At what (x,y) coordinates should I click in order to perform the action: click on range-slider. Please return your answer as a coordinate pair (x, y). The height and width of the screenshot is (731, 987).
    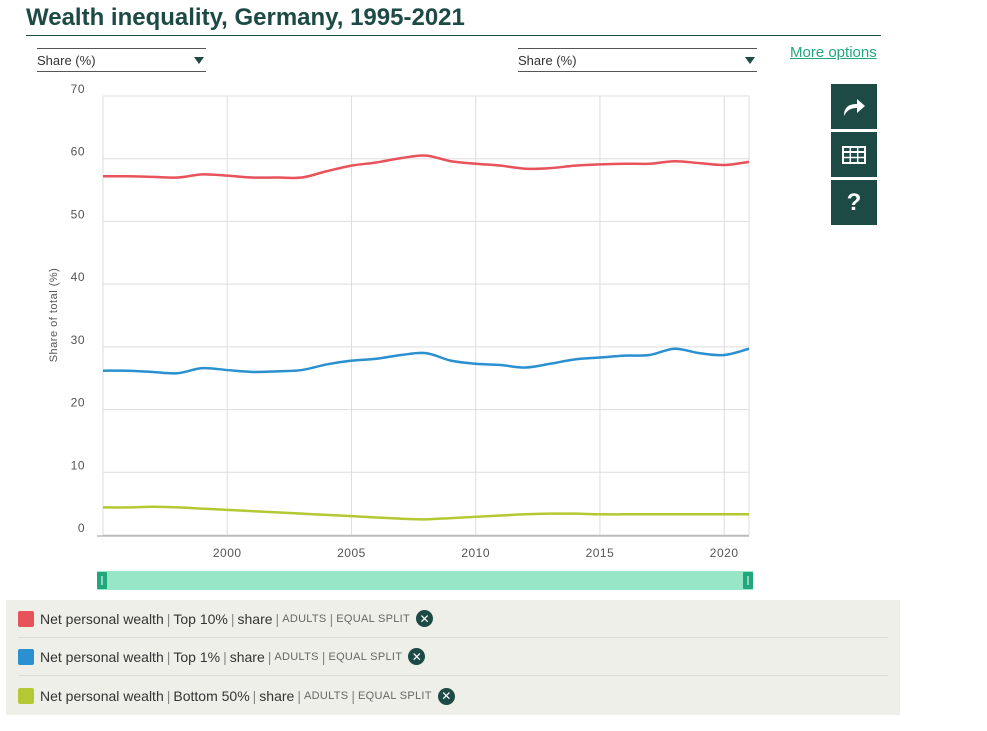
    Looking at the image, I should click on (425, 580).